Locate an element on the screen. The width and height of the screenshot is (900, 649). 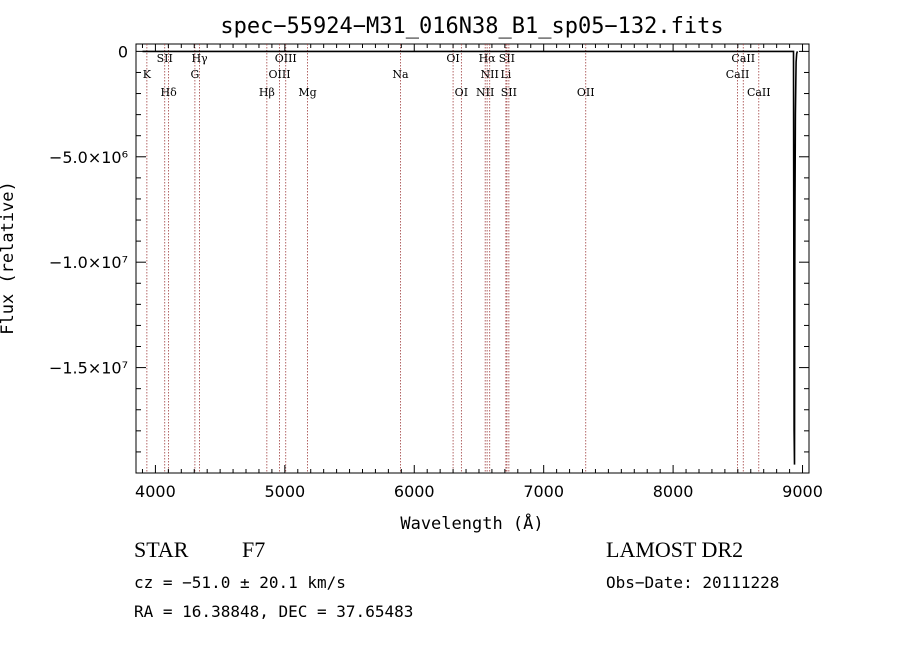
spectral-line-label: Li is located at coordinates (505, 74).